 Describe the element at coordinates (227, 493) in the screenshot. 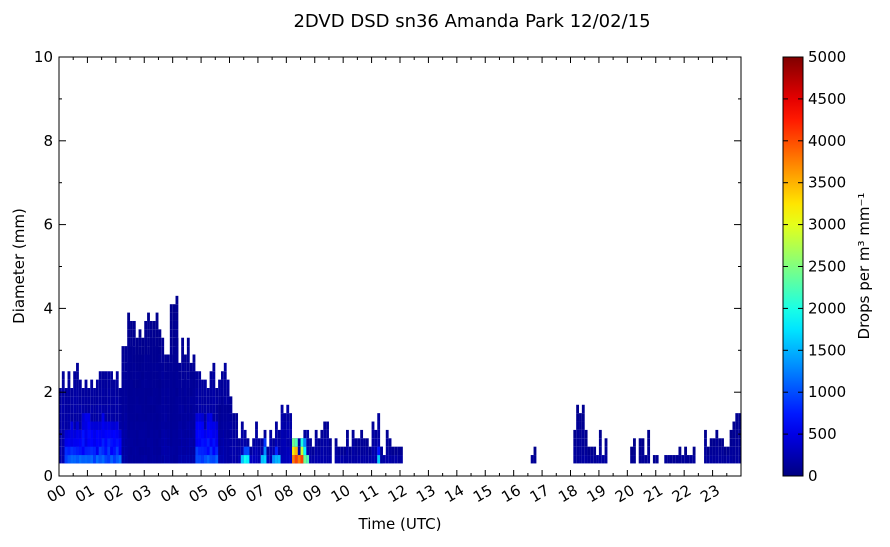

I see `x-tick-label: 06` at that location.